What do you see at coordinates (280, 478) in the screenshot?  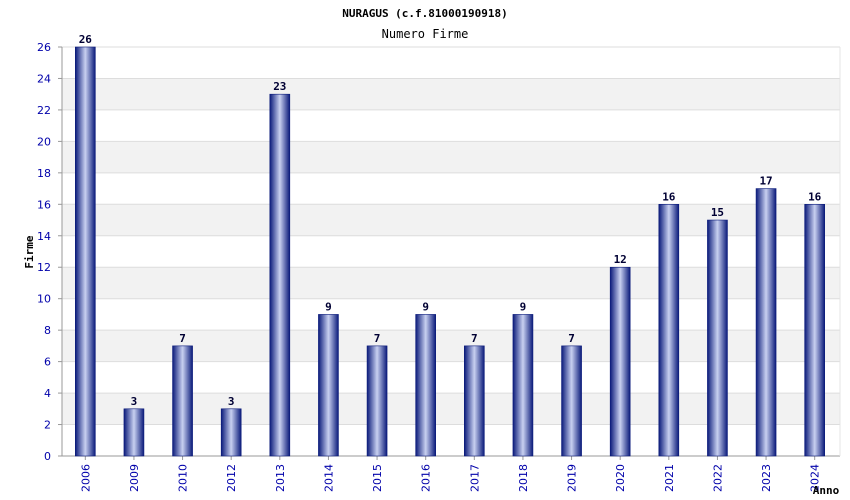 I see `x-tick-label: 2013` at bounding box center [280, 478].